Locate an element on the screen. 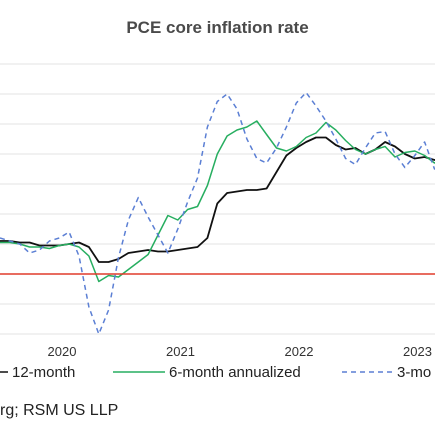 This screenshot has width=435, height=435. x-tick-label: 2023 is located at coordinates (417, 351).